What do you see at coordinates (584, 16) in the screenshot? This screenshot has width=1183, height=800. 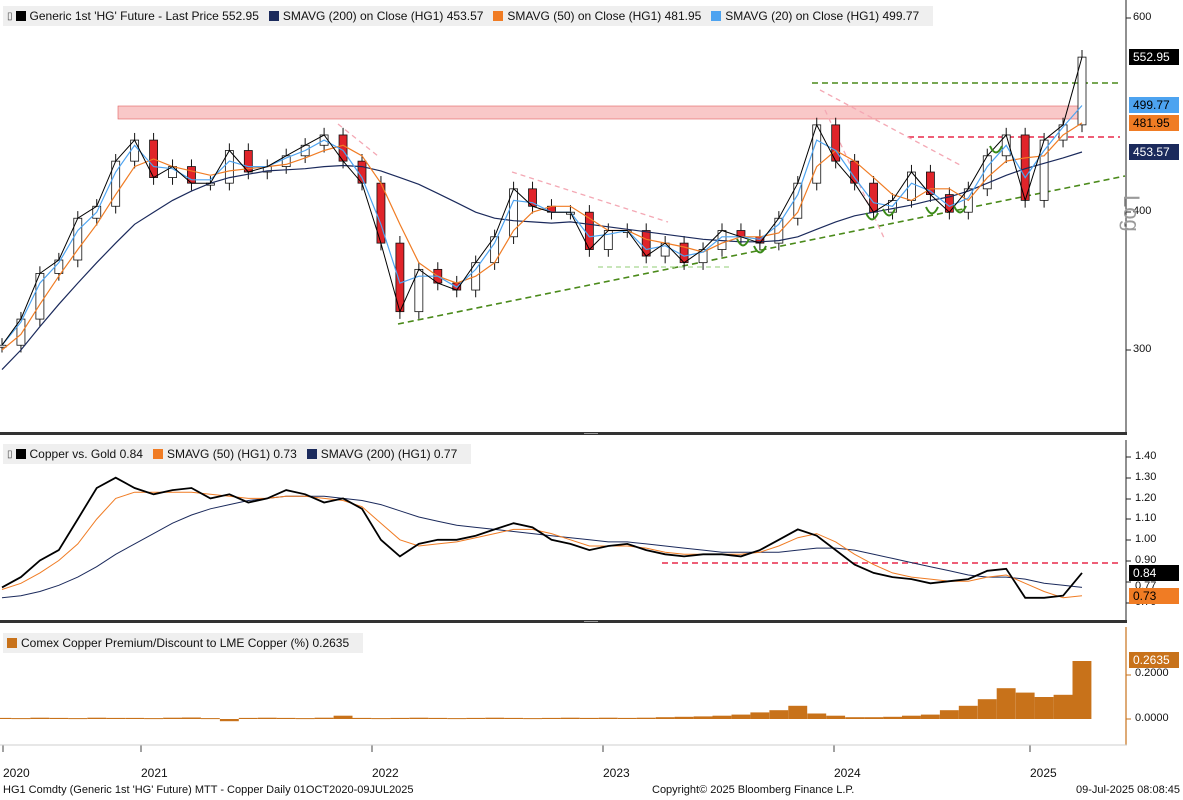 I see `legend-label-sma50: SMAVG (50) on Close (HG1)` at bounding box center [584, 16].